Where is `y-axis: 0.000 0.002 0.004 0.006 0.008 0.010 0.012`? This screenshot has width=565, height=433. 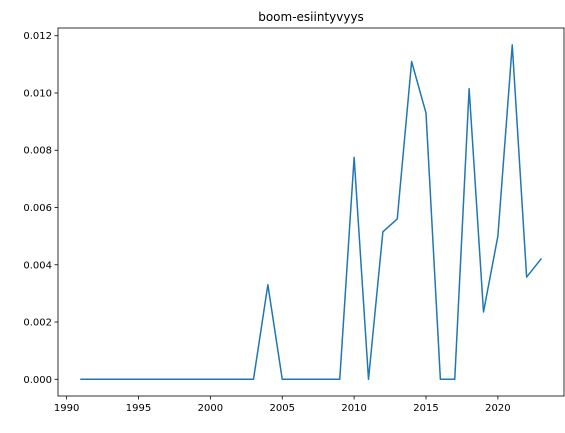 y-axis: 0.000 0.002 0.004 0.006 0.008 0.010 0.012 is located at coordinates (40, 208).